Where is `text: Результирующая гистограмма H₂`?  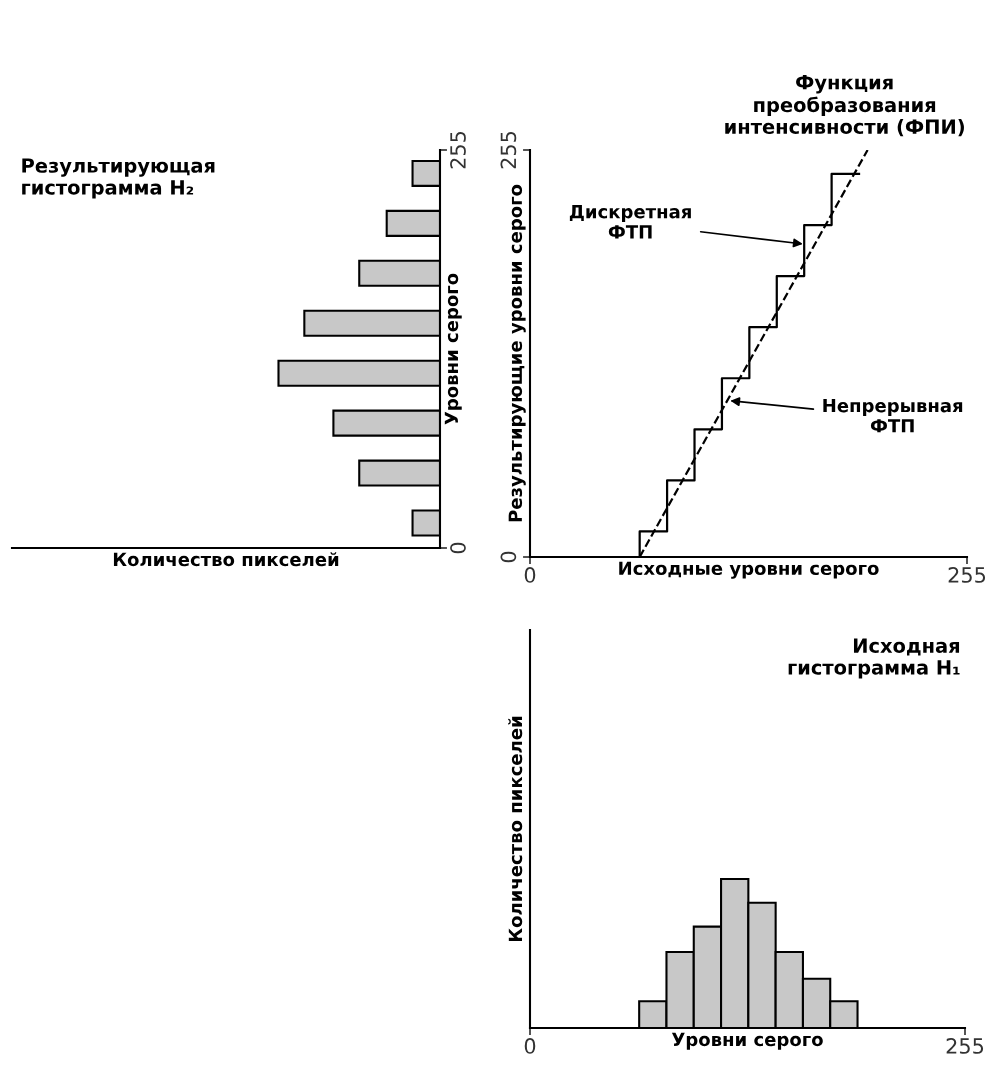
text: Результирующая гистограмма H₂ is located at coordinates (118, 178).